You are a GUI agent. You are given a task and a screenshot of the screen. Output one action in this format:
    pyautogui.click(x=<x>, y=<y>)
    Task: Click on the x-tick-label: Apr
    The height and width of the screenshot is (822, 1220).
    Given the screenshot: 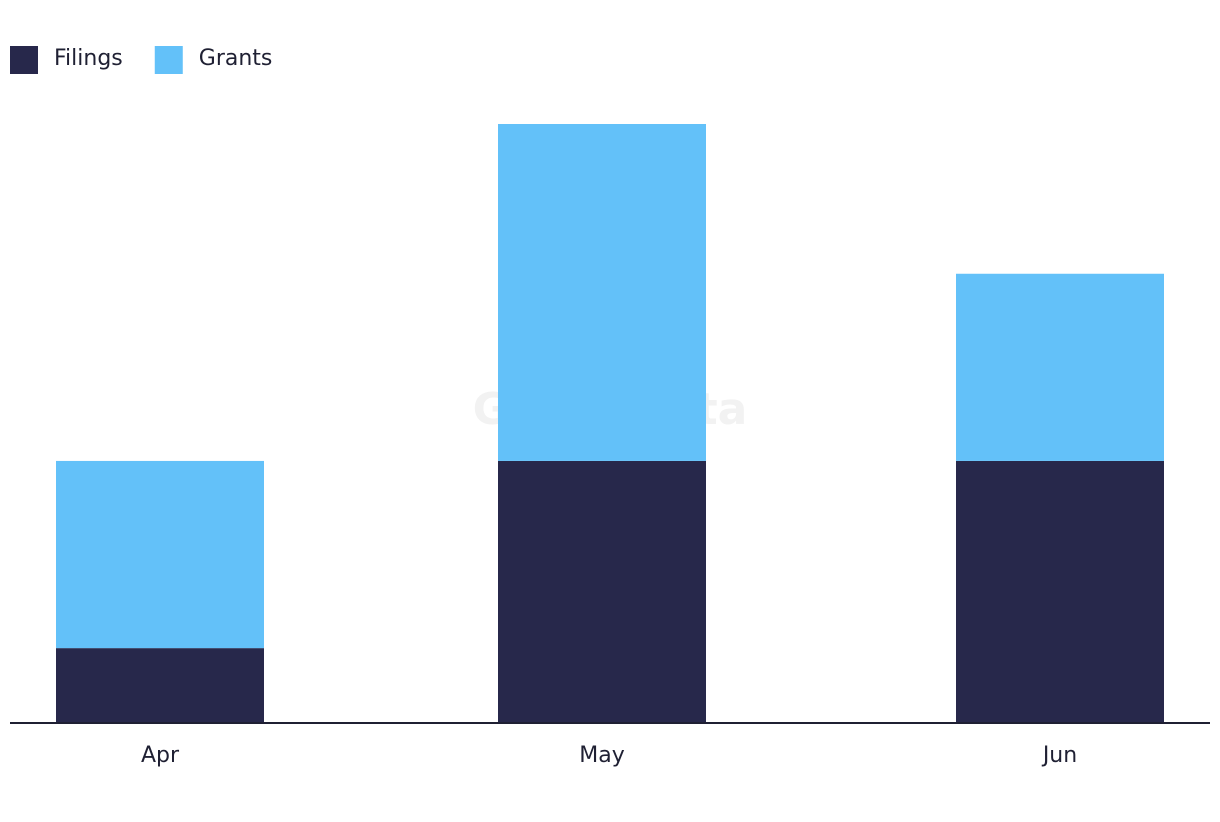 What is the action you would take?
    pyautogui.click(x=160, y=755)
    